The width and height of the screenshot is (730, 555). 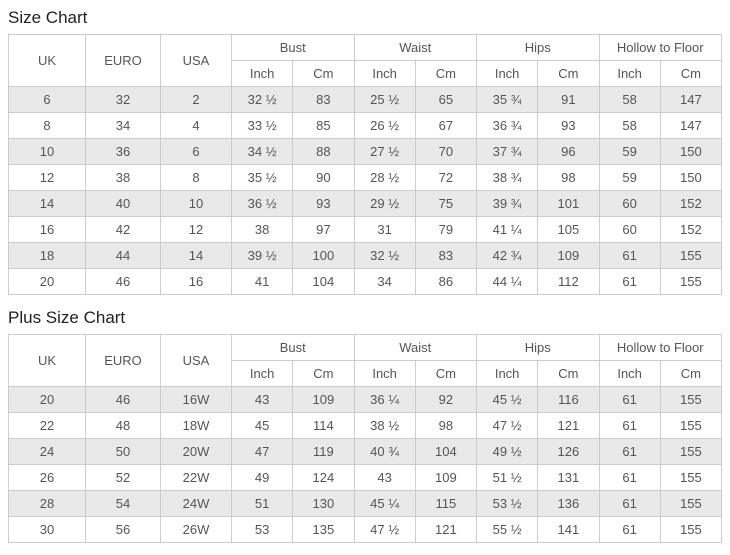 I want to click on data-cell: 28, so click(x=47, y=503).